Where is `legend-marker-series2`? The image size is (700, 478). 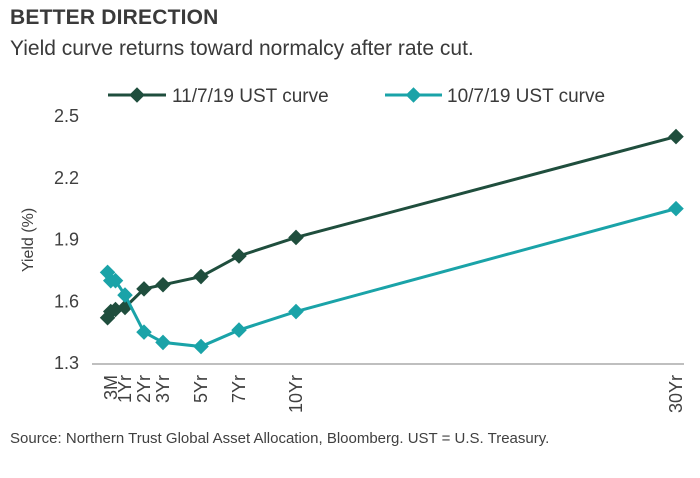 legend-marker-series2 is located at coordinates (413, 95).